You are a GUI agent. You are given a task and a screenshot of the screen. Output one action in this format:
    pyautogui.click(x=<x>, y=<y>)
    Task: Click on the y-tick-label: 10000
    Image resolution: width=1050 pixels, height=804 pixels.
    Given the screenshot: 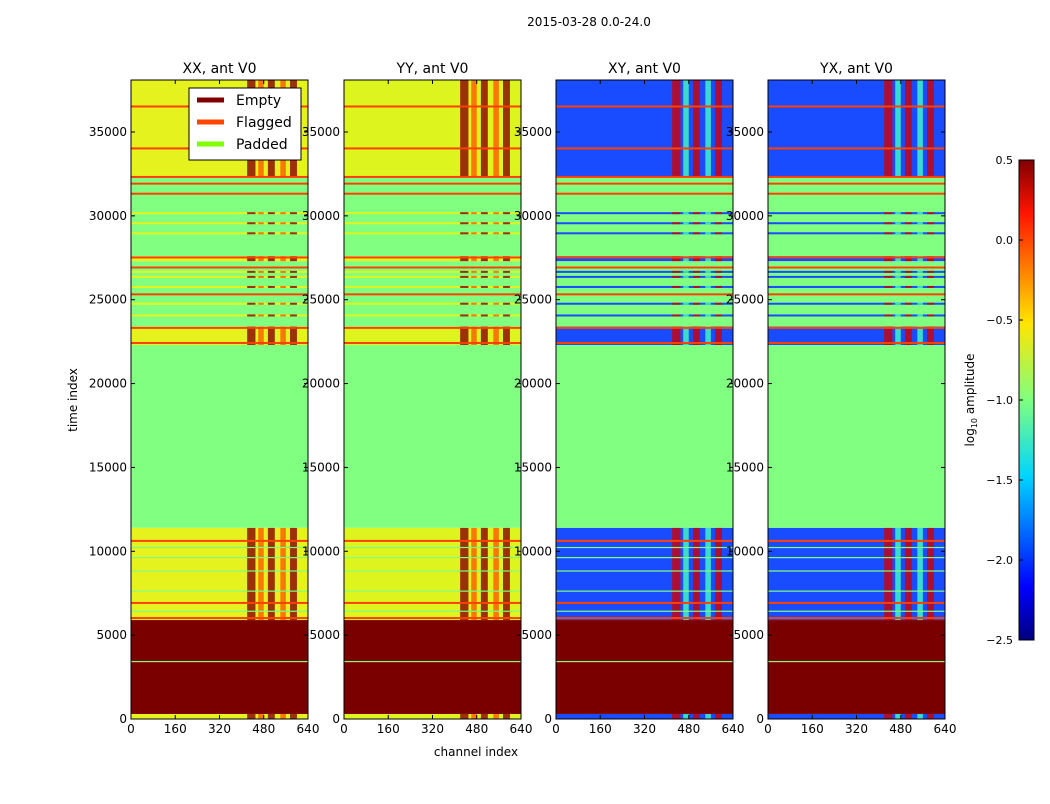 What is the action you would take?
    pyautogui.click(x=321, y=551)
    